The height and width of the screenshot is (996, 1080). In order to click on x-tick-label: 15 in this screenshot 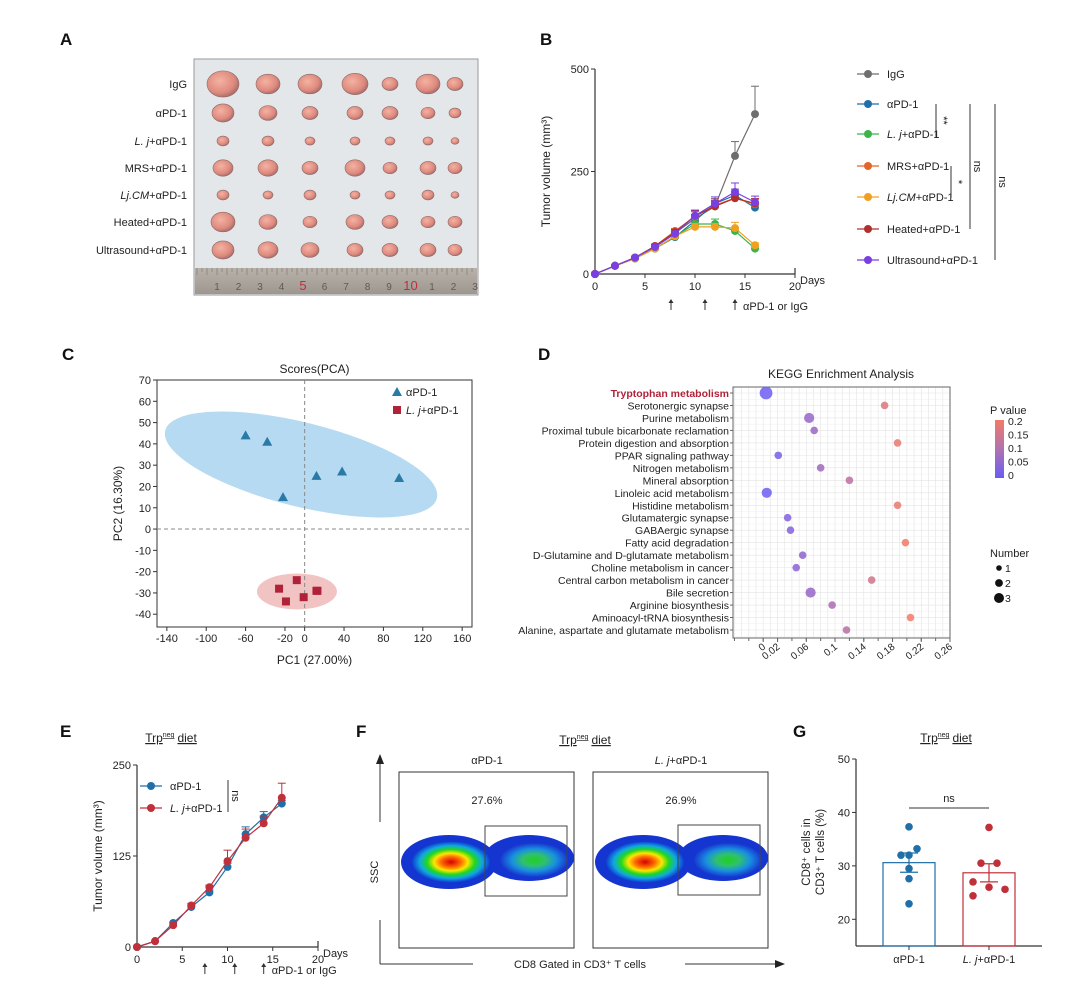, I will do `click(273, 960)`.